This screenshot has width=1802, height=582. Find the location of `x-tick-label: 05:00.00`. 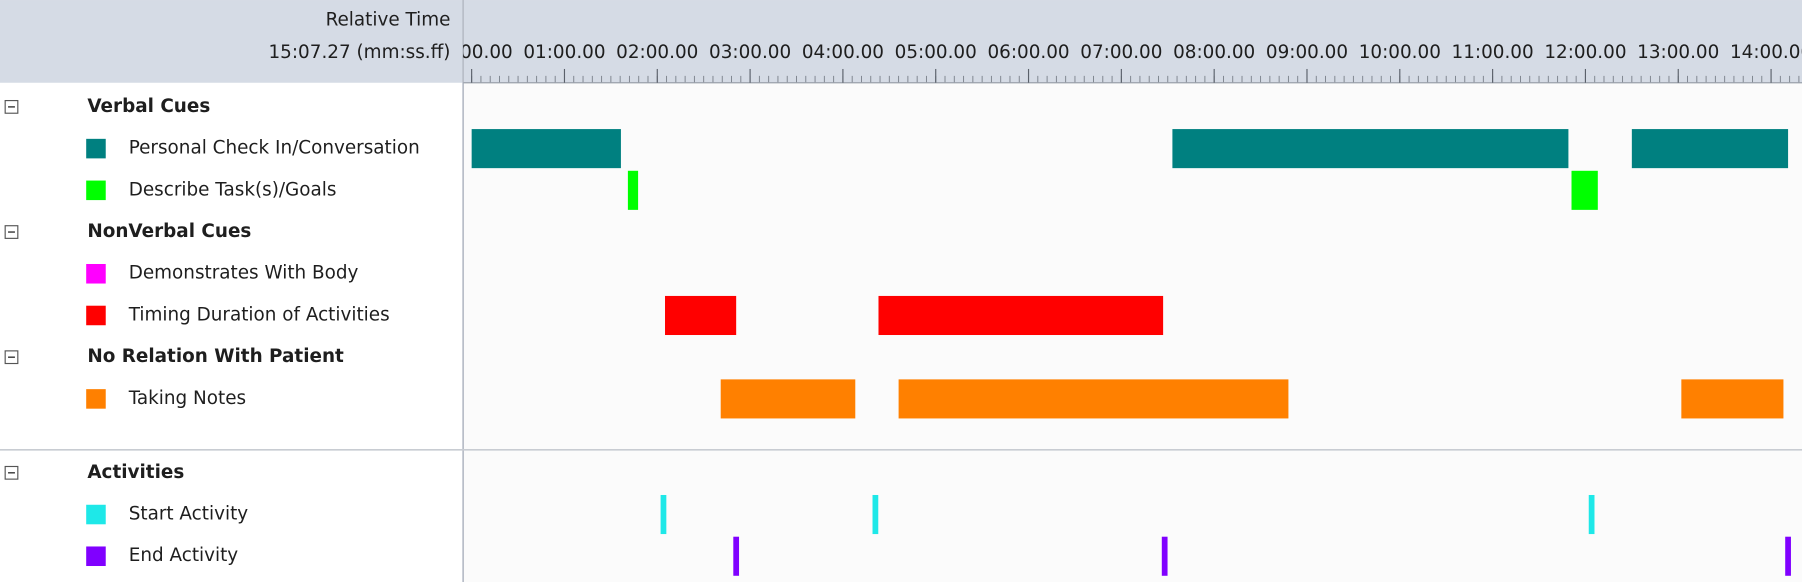

x-tick-label: 05:00.00 is located at coordinates (936, 52).